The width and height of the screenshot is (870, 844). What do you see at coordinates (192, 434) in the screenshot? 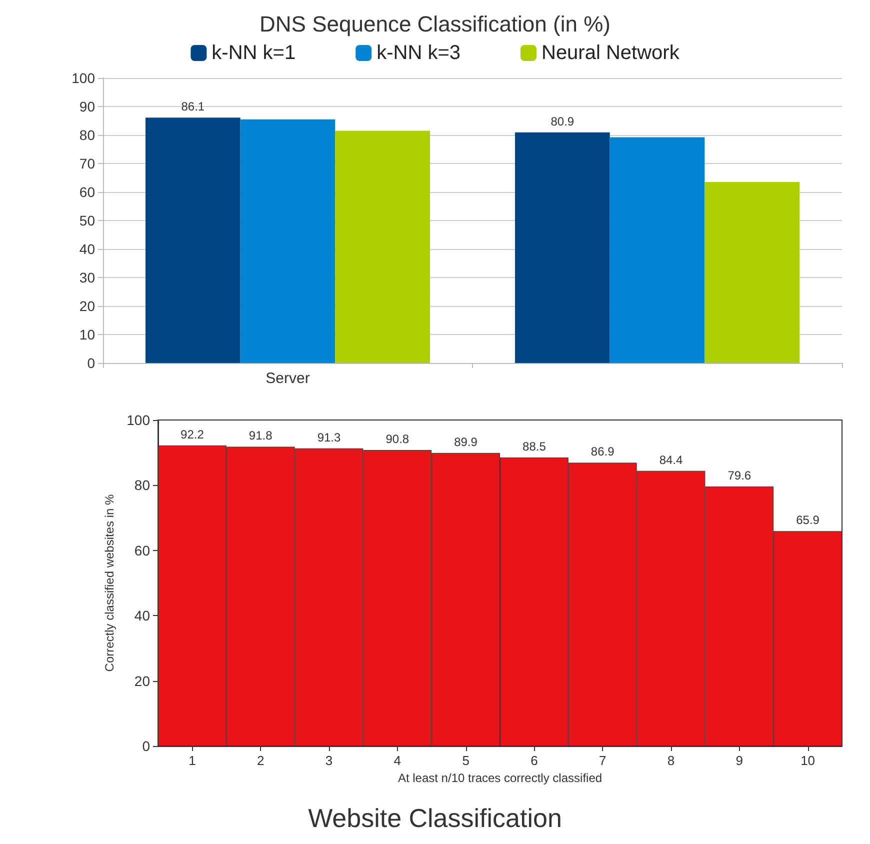
I see `data-label: 92.2` at bounding box center [192, 434].